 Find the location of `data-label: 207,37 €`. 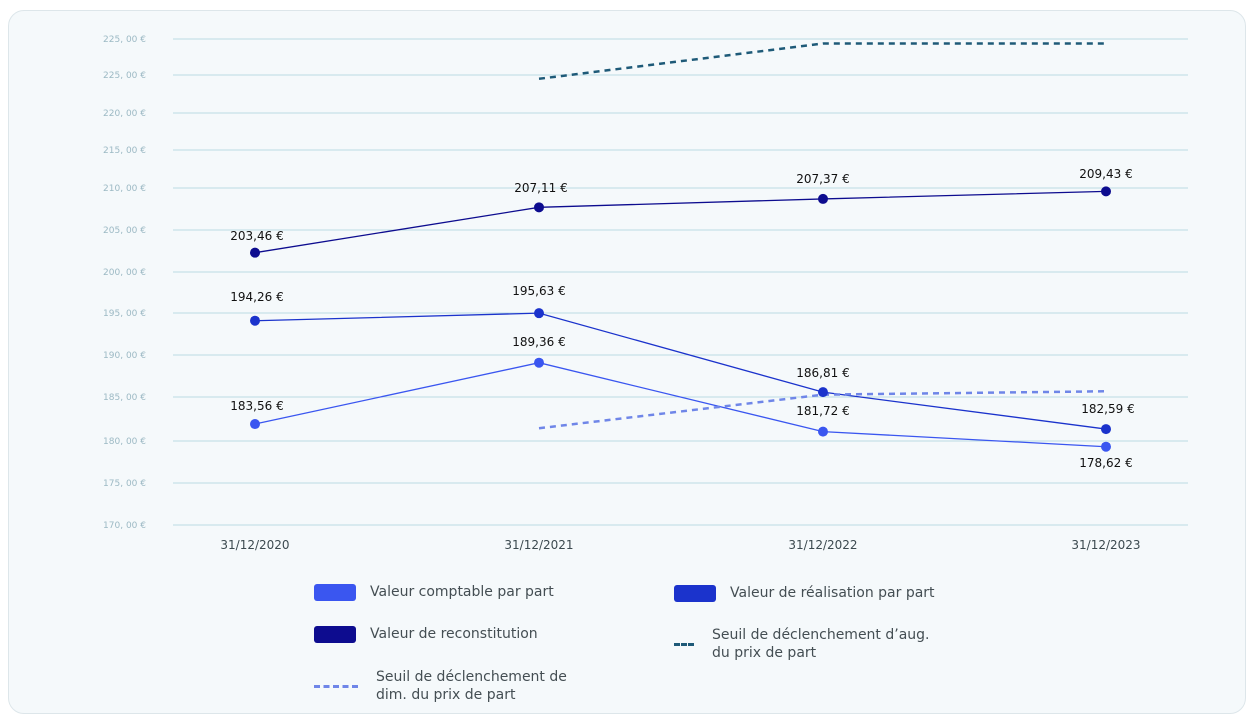

data-label: 207,37 € is located at coordinates (822, 179).